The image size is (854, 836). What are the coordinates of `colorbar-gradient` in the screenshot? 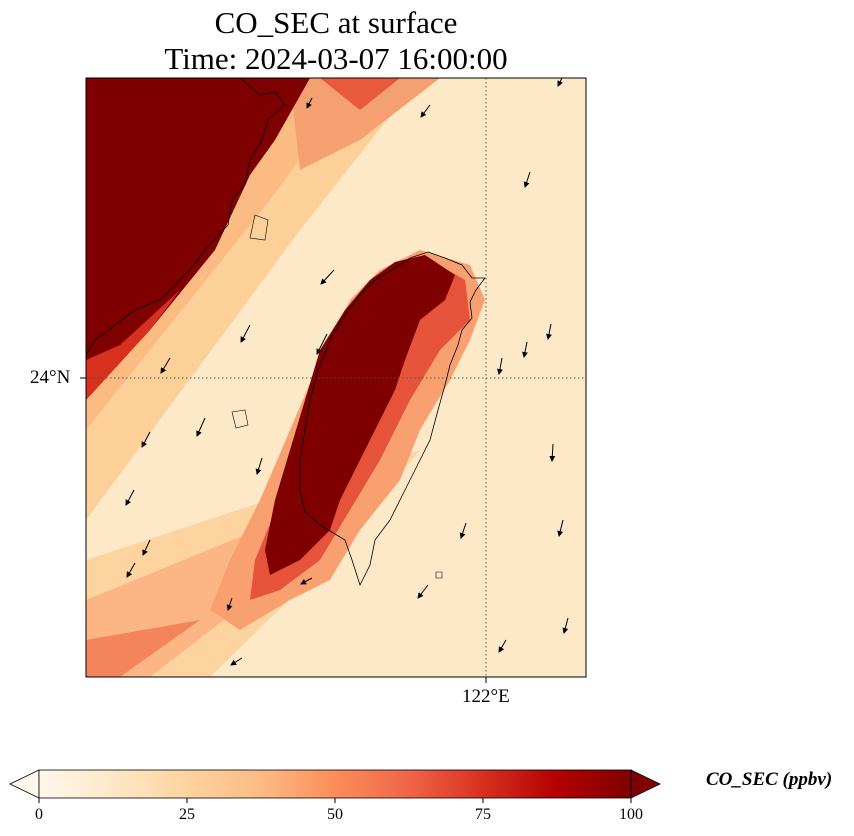 It's located at (335, 784).